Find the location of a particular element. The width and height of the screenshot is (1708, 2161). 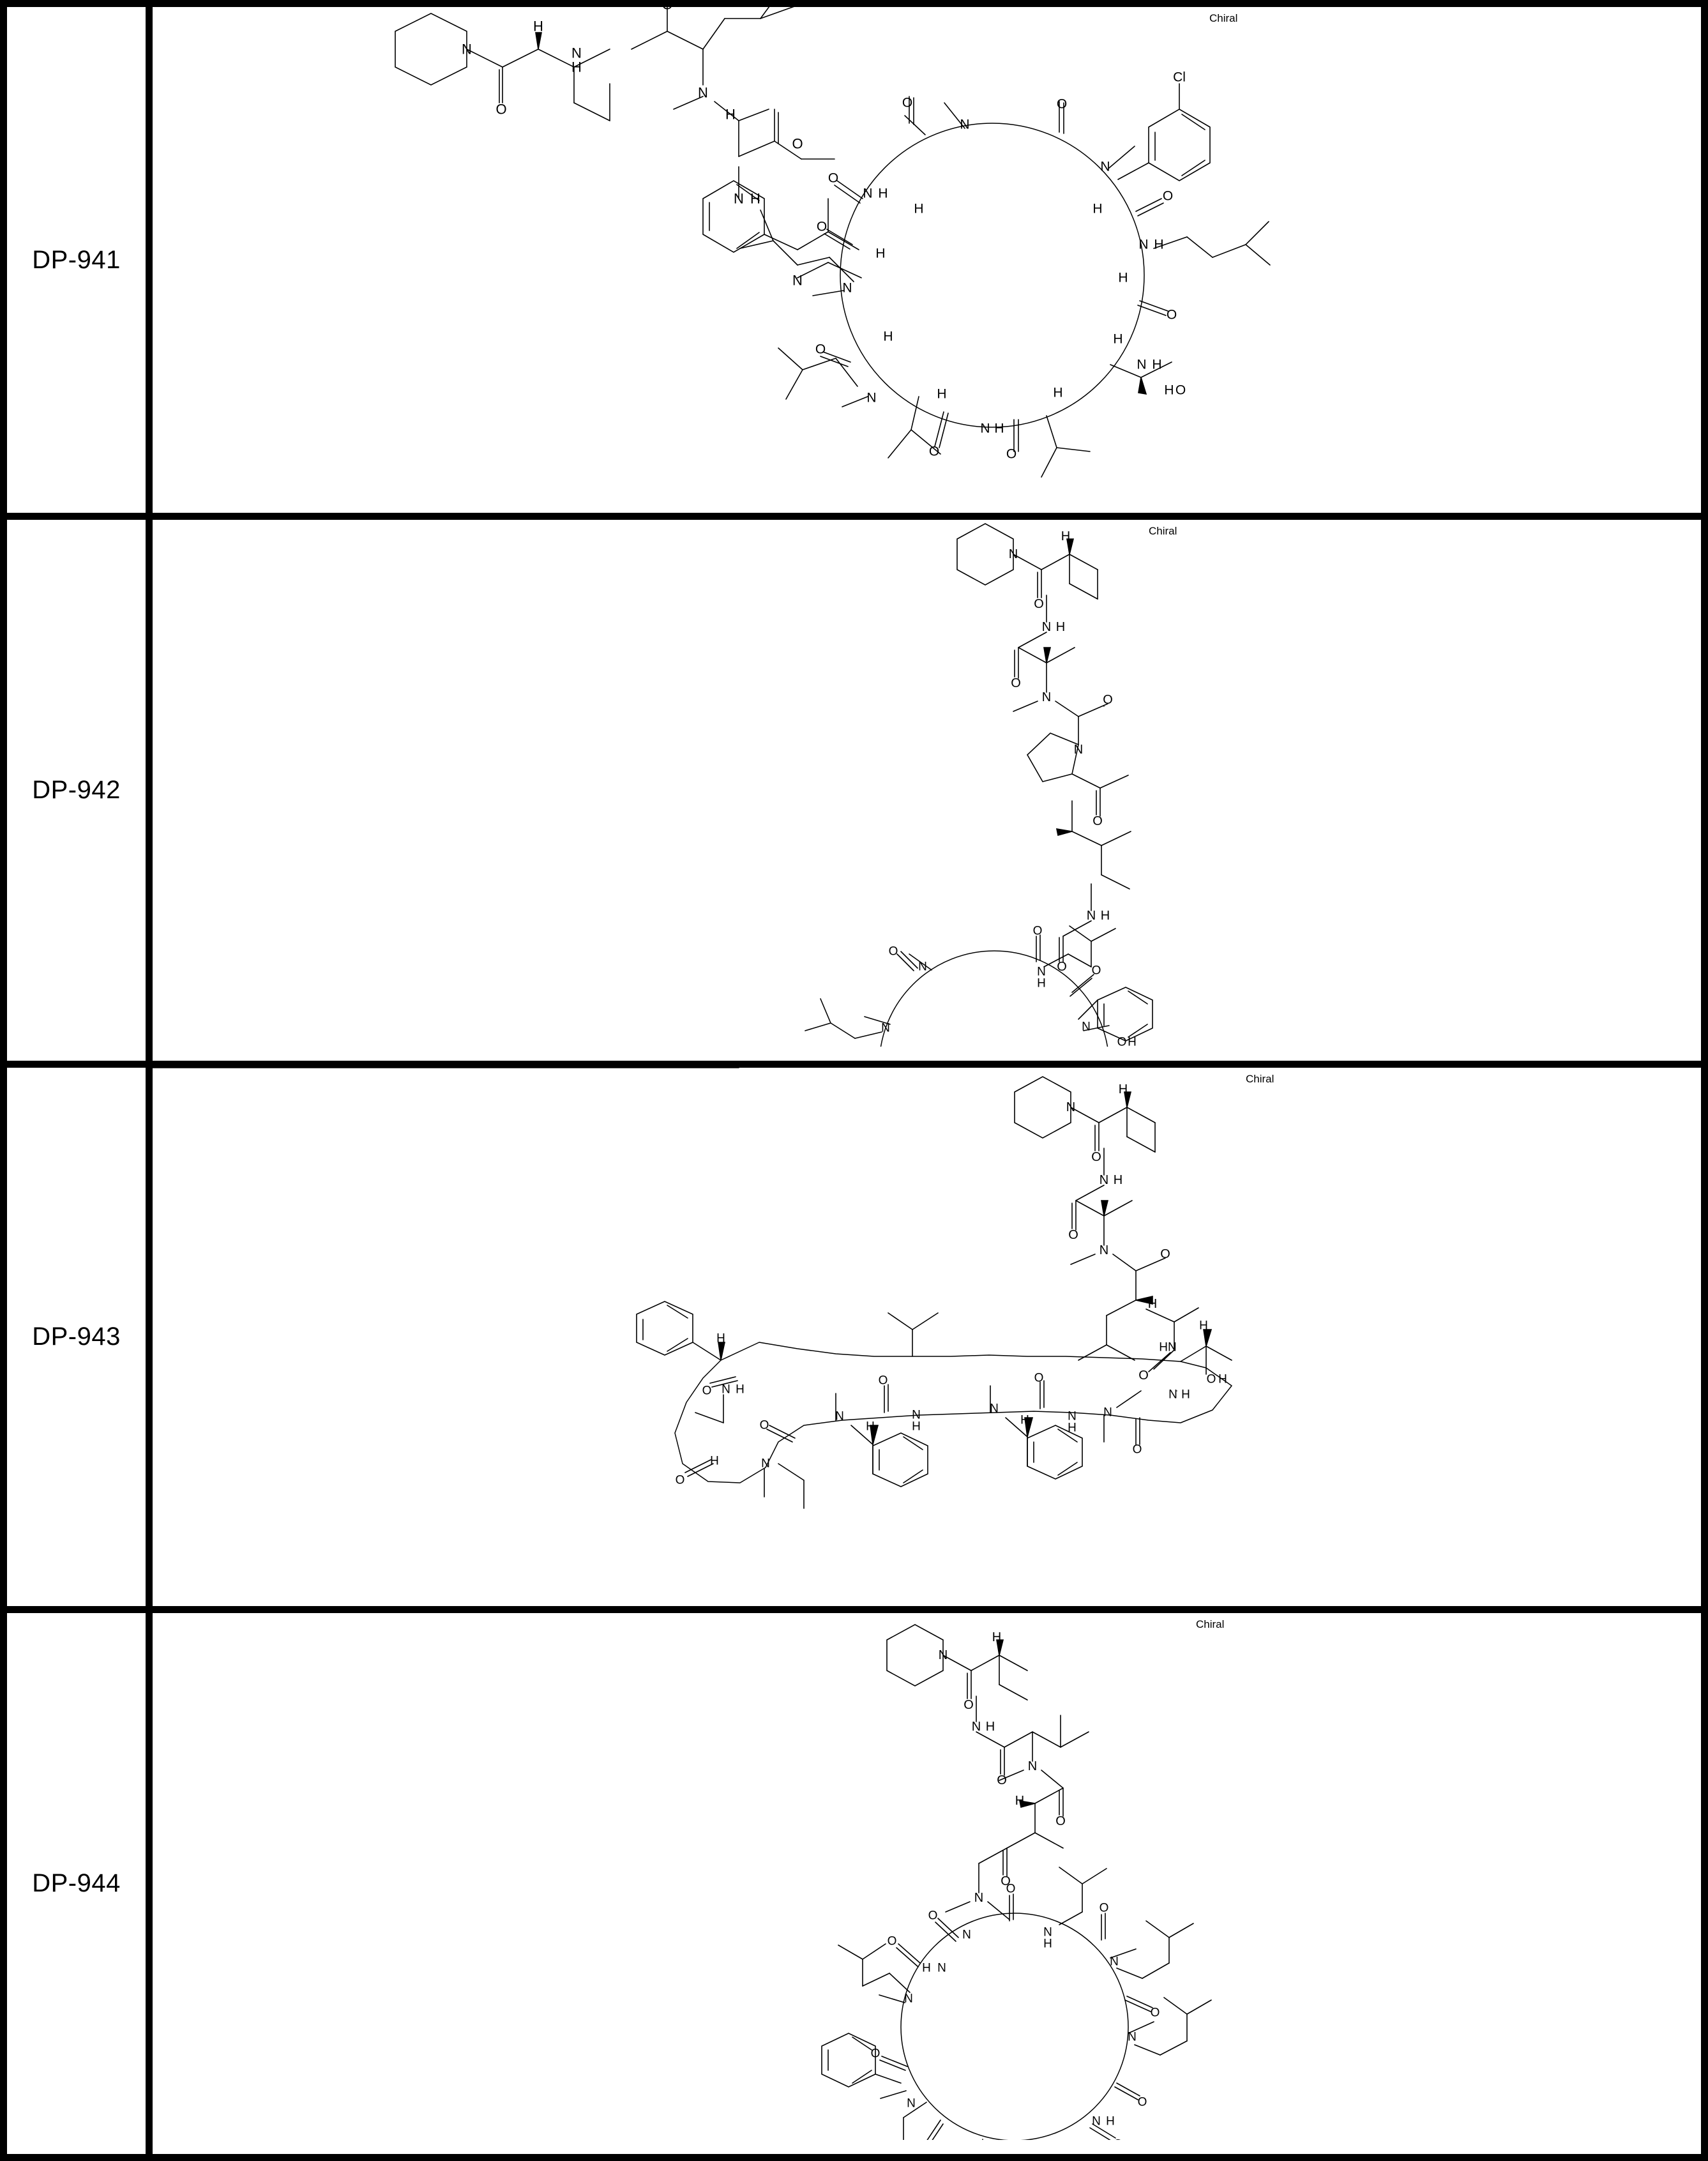

compound-id-cell: DP-944 is located at coordinates (76, 1883).